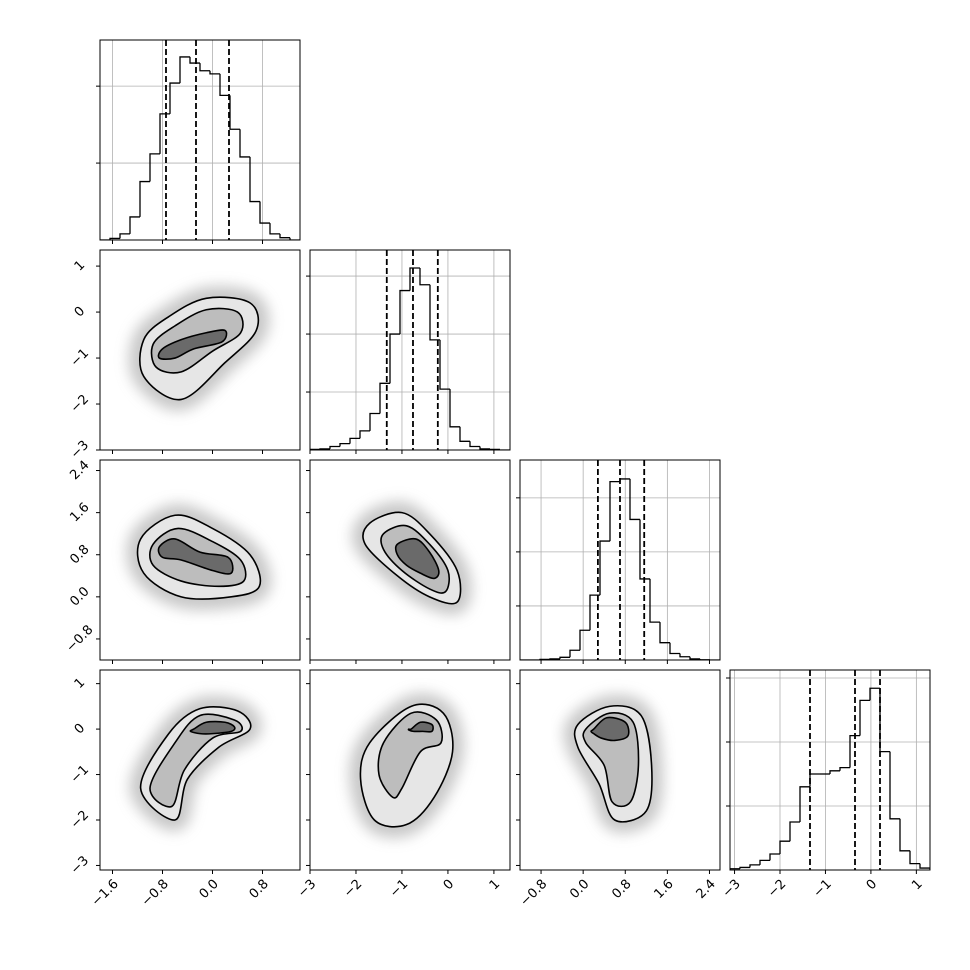  What do you see at coordinates (79, 596) in the screenshot?
I see `y-tick-label: 0.0` at bounding box center [79, 596].